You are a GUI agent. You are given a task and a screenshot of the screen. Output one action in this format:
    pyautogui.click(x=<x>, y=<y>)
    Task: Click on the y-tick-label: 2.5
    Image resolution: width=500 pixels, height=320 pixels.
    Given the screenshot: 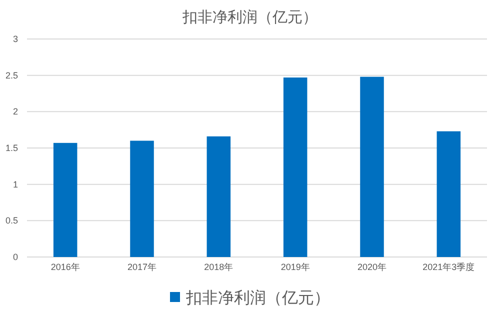 What is the action you would take?
    pyautogui.click(x=11, y=75)
    